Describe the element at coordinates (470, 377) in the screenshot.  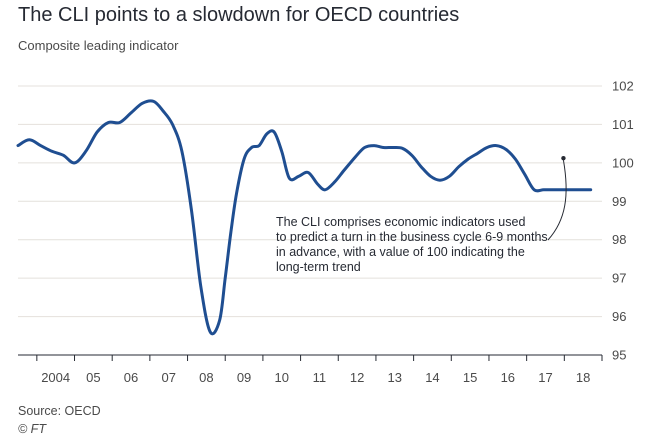
I see `x-tick-label: 15` at that location.